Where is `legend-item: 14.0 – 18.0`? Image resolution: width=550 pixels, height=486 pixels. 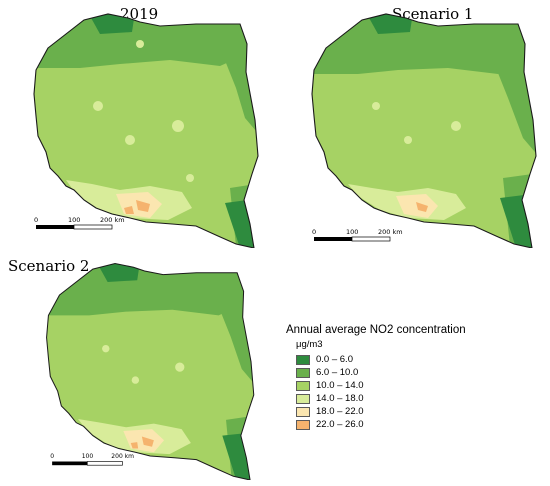
legend-item: 14.0 – 18.0 is located at coordinates (411, 398).